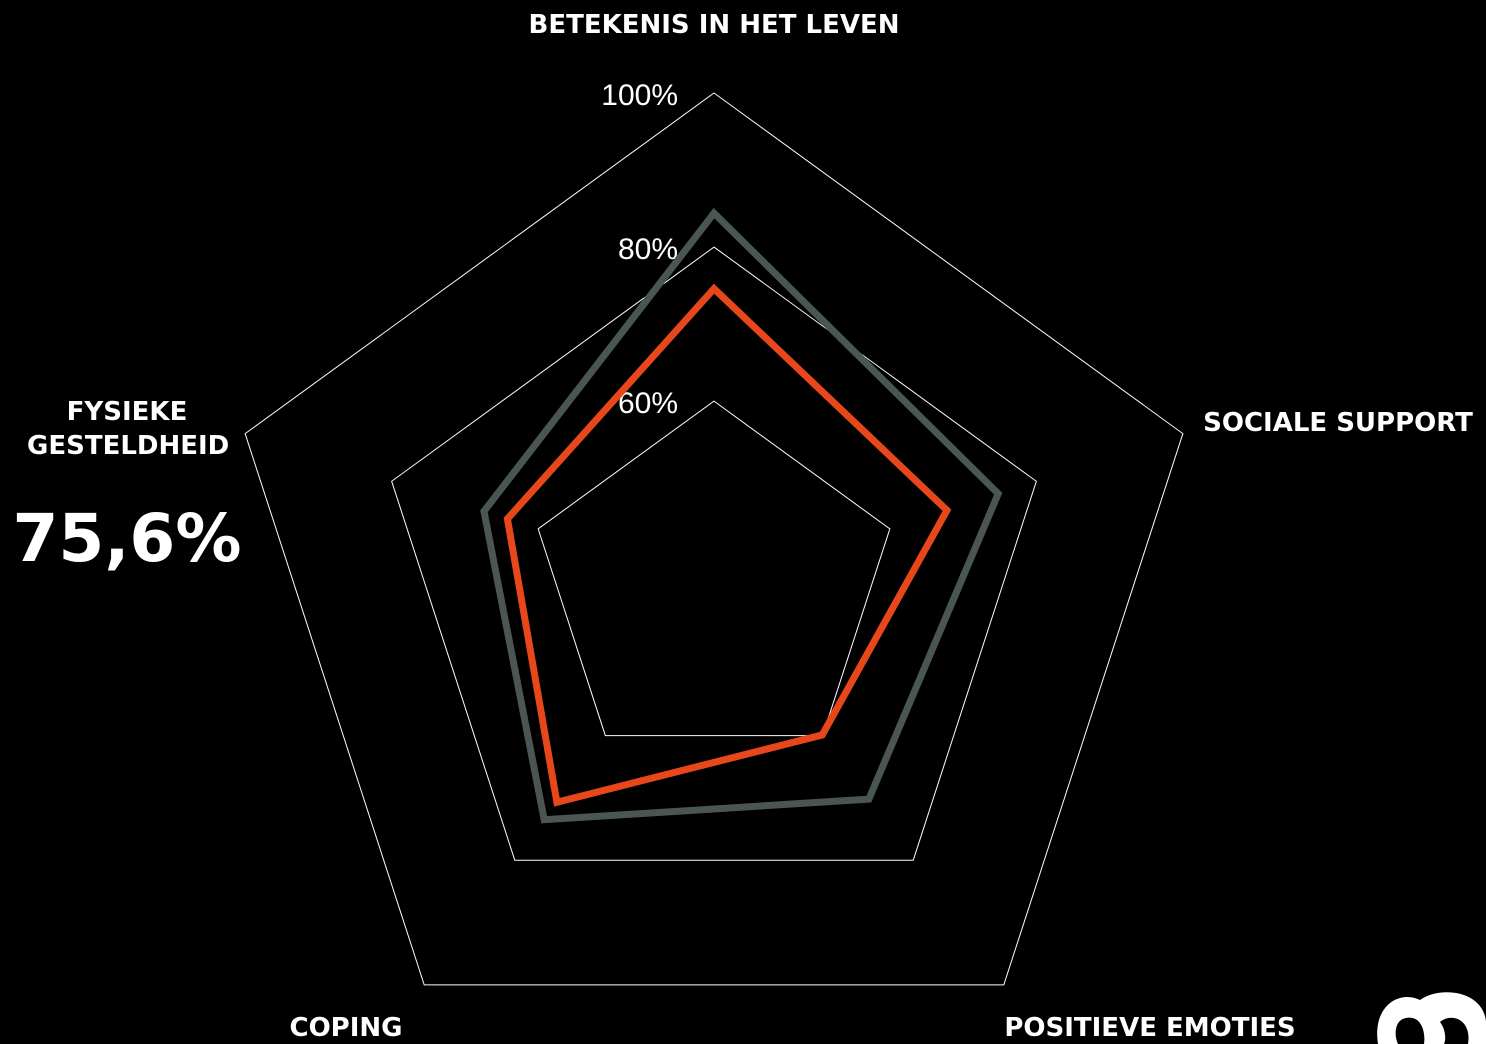  Describe the element at coordinates (128, 429) in the screenshot. I see `category-label: FYSIEKE GESTELDHEID` at that location.